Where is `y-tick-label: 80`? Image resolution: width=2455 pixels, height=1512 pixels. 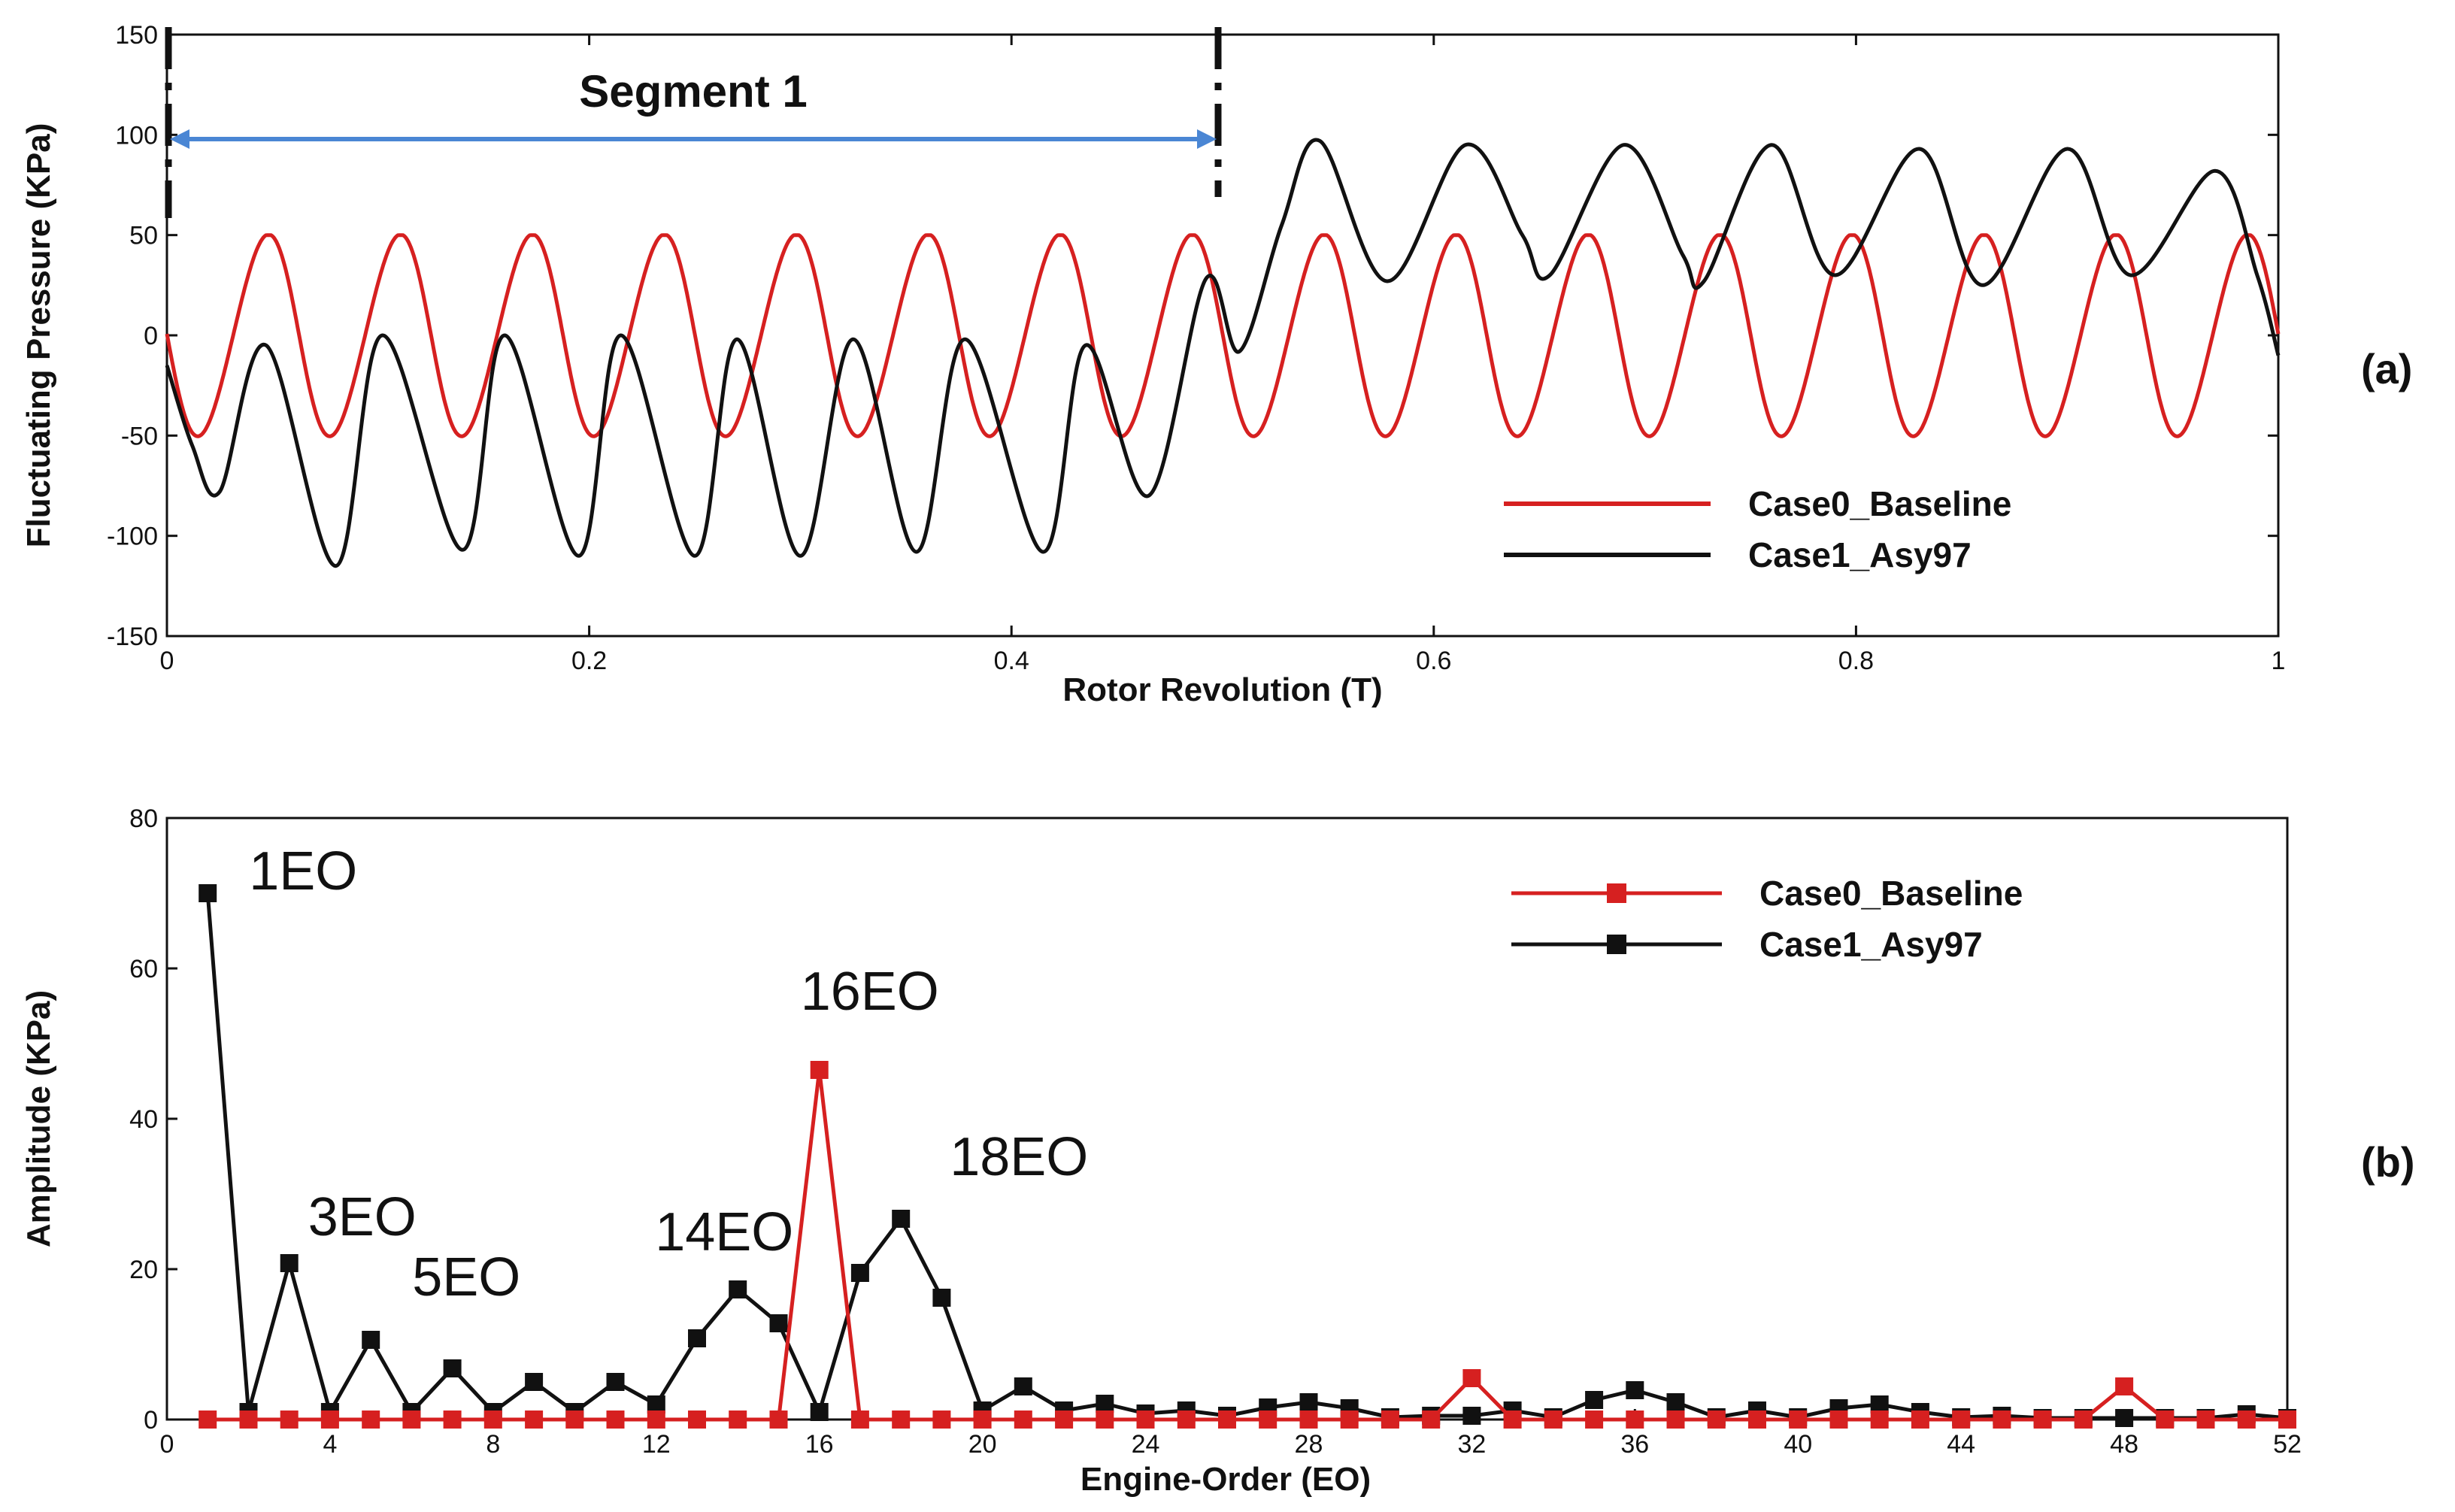 y-tick-label: 80 is located at coordinates (143, 818).